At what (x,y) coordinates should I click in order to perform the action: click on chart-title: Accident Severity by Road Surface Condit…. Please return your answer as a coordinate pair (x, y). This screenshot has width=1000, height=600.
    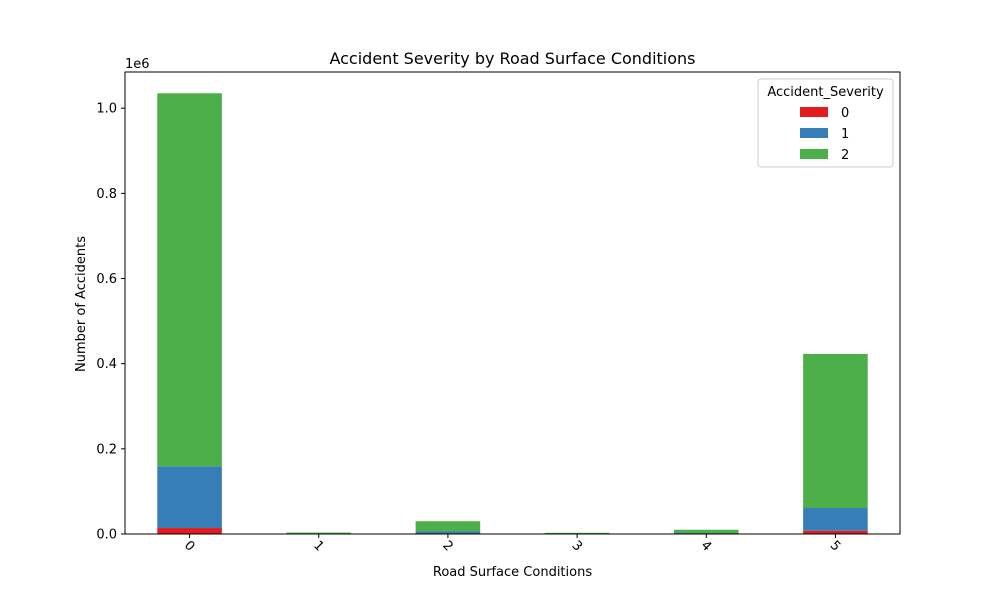
    Looking at the image, I should click on (512, 58).